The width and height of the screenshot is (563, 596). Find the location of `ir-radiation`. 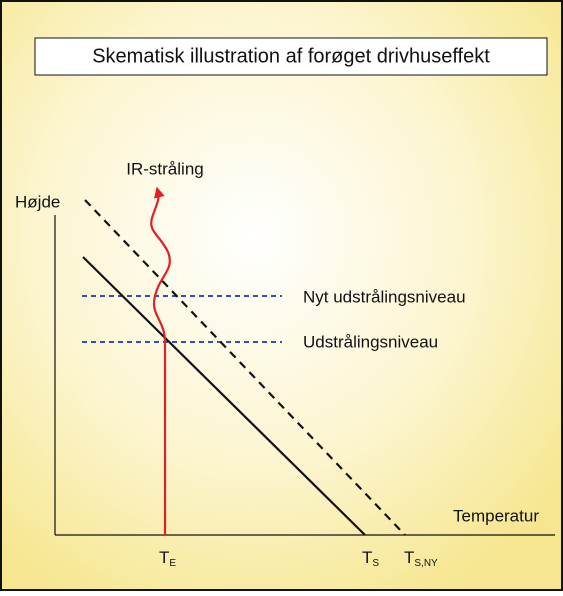

ir-radiation is located at coordinates (160, 360).